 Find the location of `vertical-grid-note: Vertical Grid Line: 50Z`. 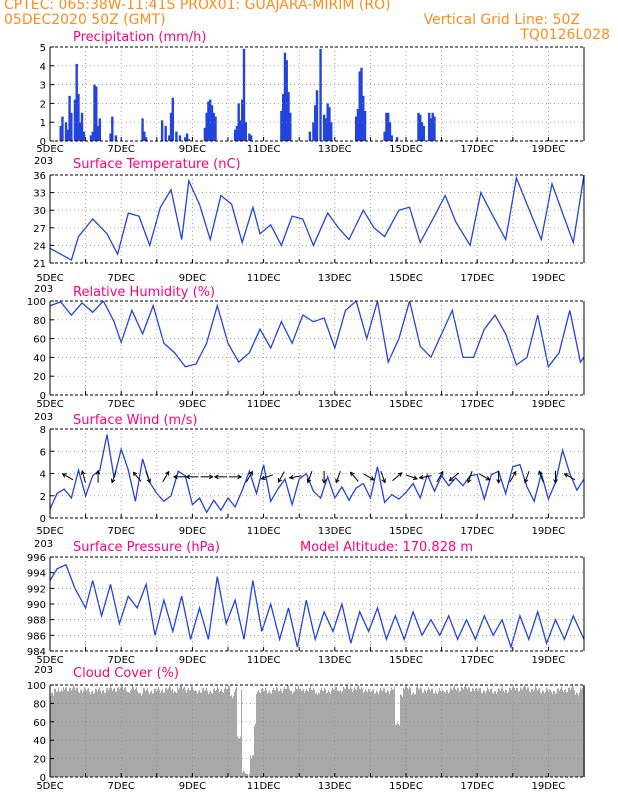

vertical-grid-note: Vertical Grid Line: 50Z is located at coordinates (501, 20).